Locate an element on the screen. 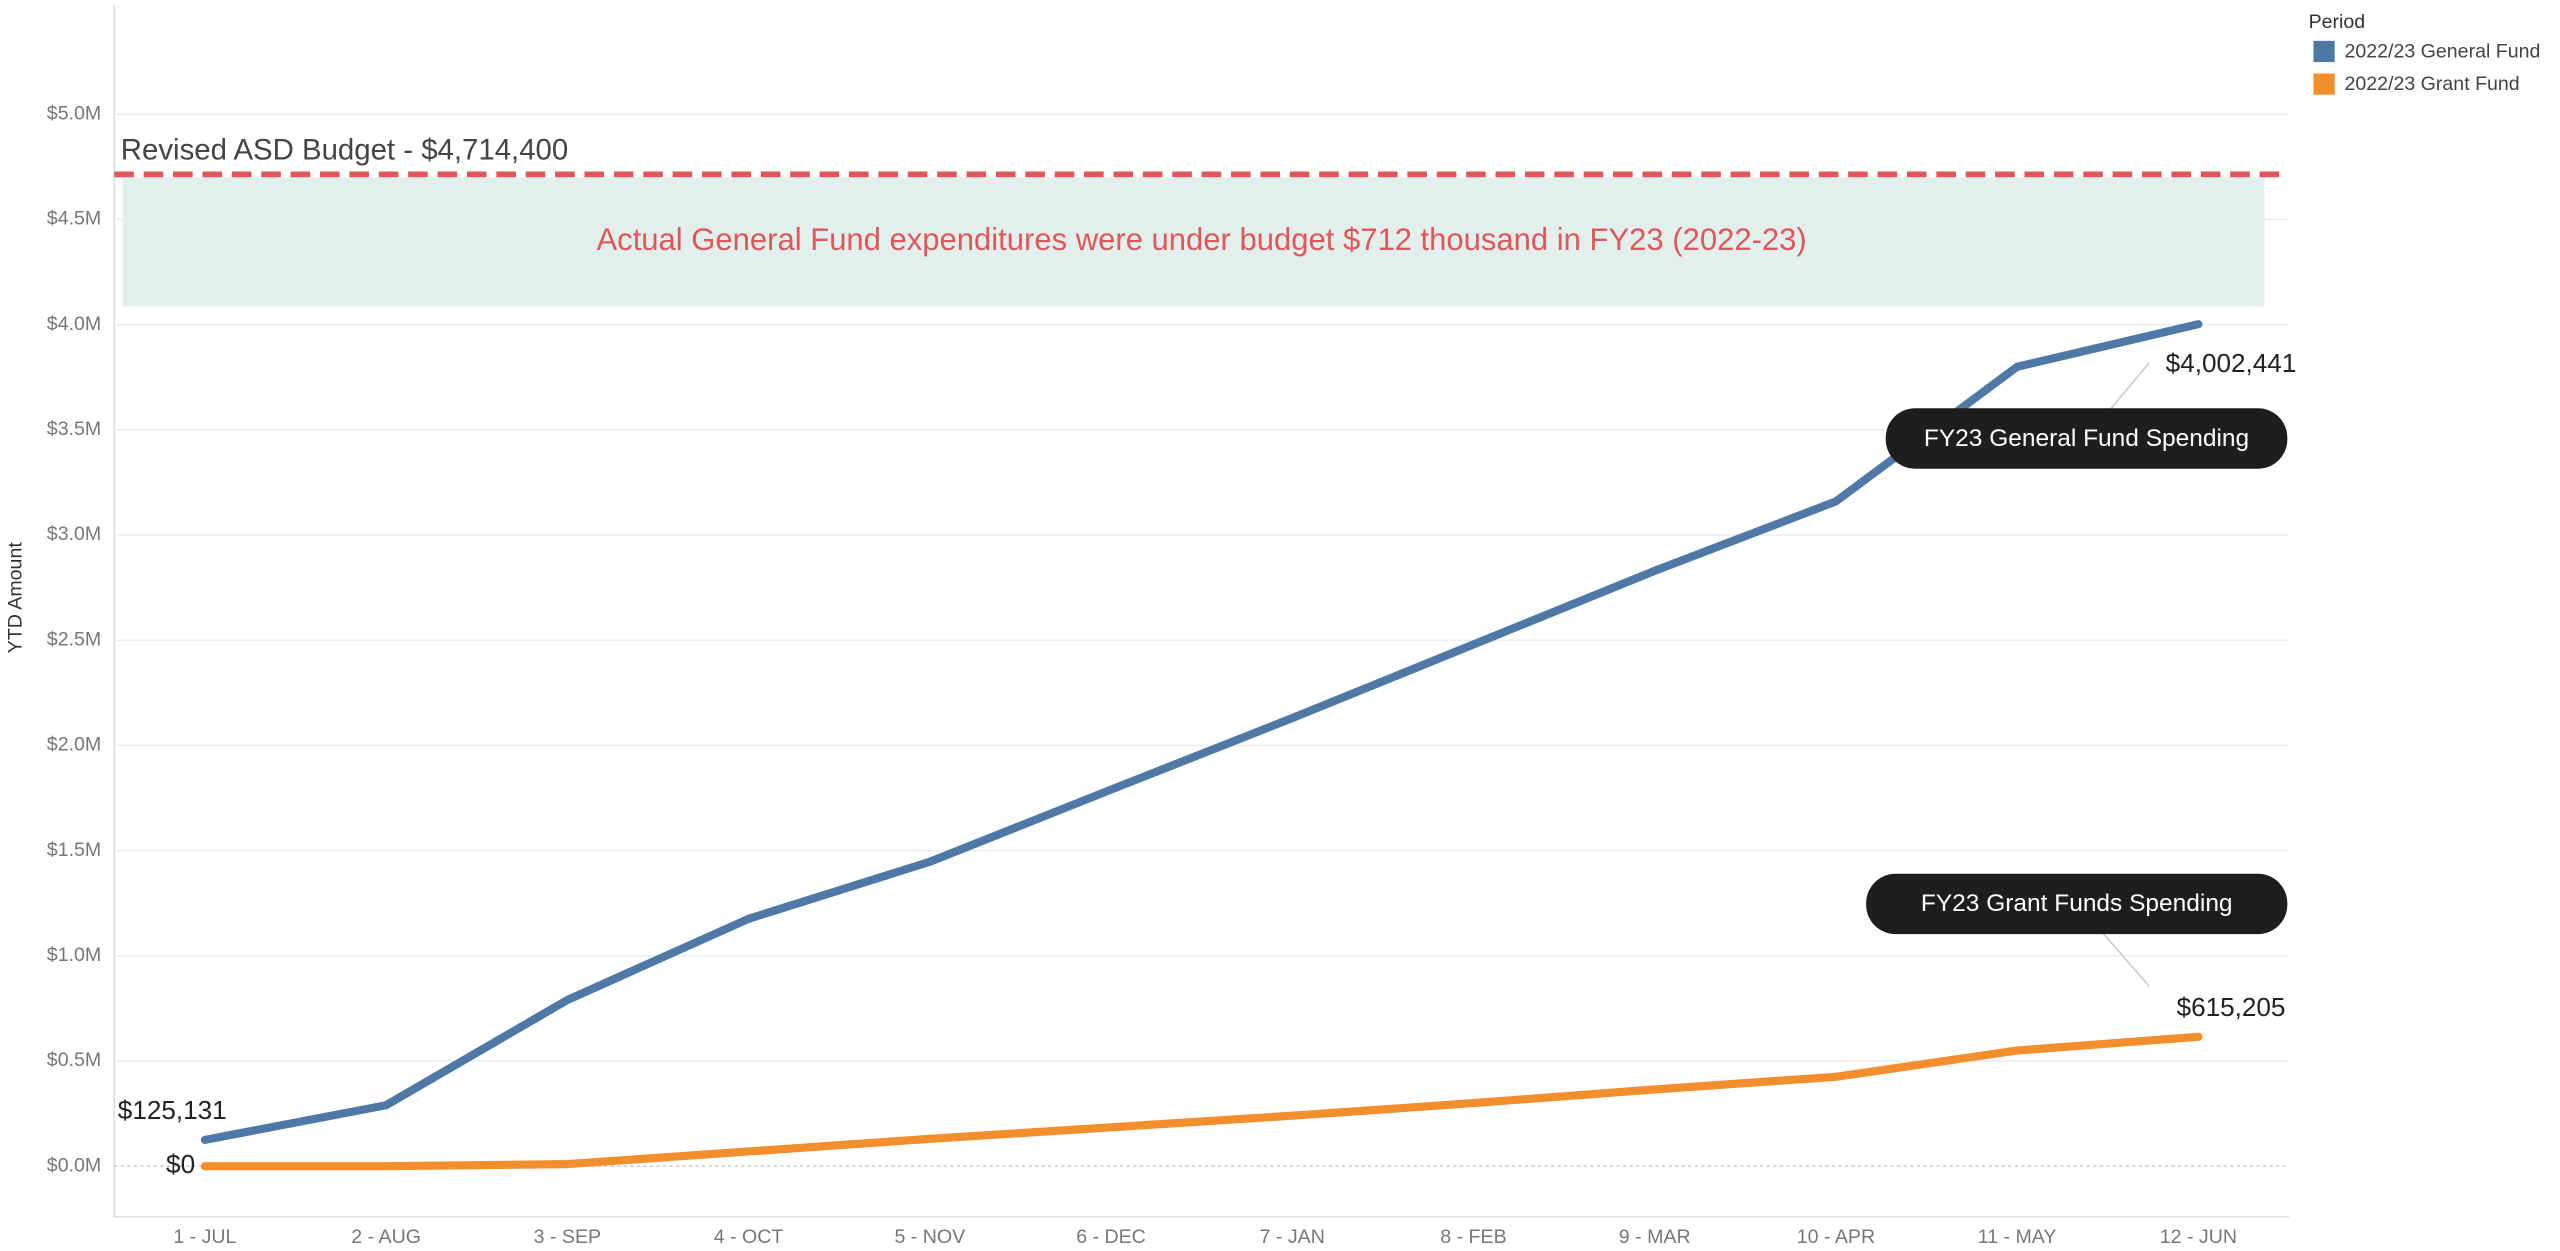 The image size is (2560, 1251). x-tick-label: 4 - OCT is located at coordinates (749, 1237).